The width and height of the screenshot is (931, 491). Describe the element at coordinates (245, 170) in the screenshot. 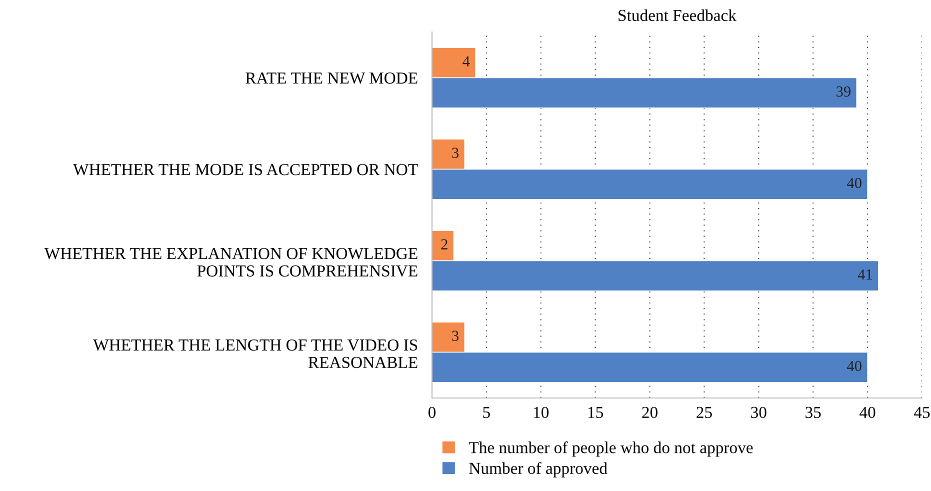

I see `y-tick-label: WHETHER THE MODE IS ACCEPTED OR NOT` at that location.